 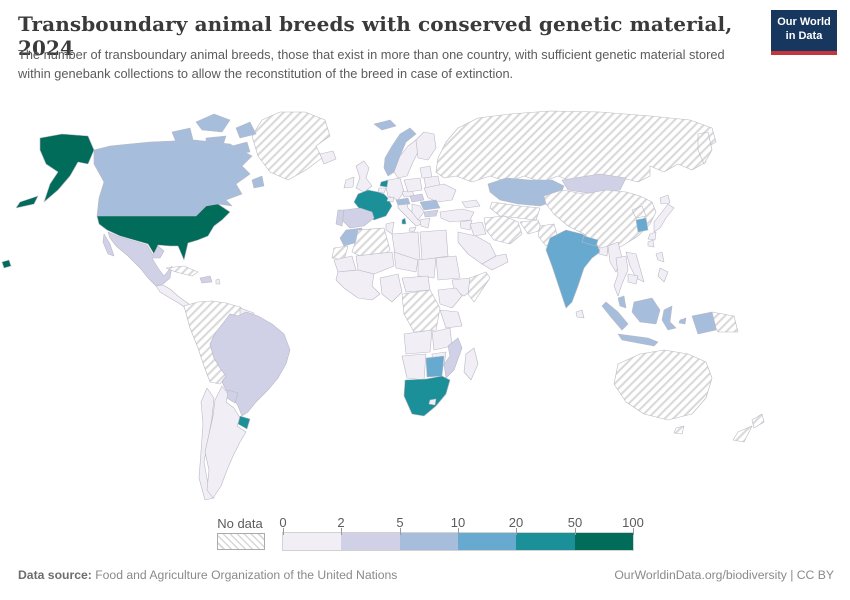 I want to click on country-vietnam-laos, so click(x=635, y=267).